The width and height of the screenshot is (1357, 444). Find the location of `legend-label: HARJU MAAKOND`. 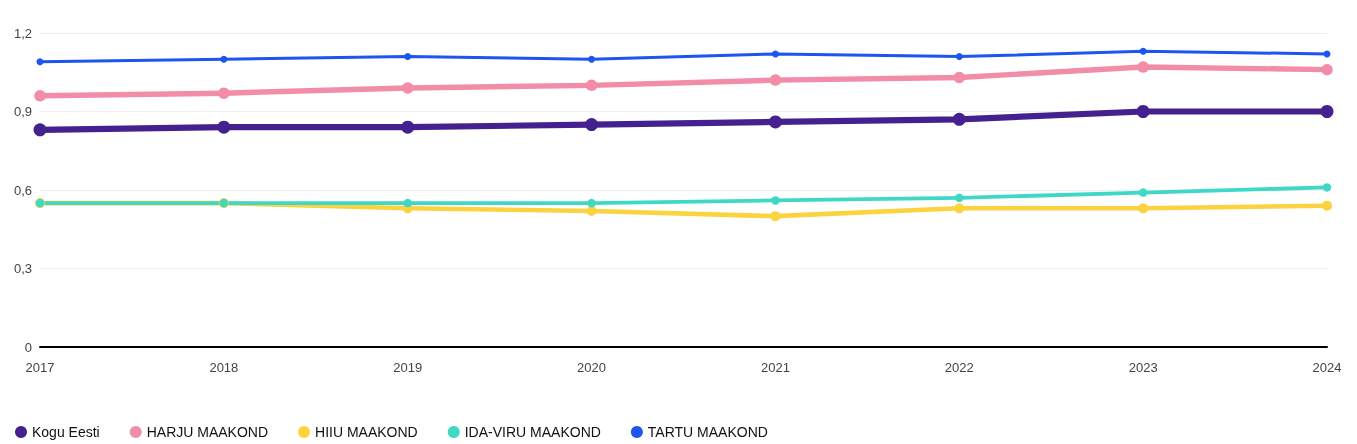

legend-label: HARJU MAAKOND is located at coordinates (207, 432).